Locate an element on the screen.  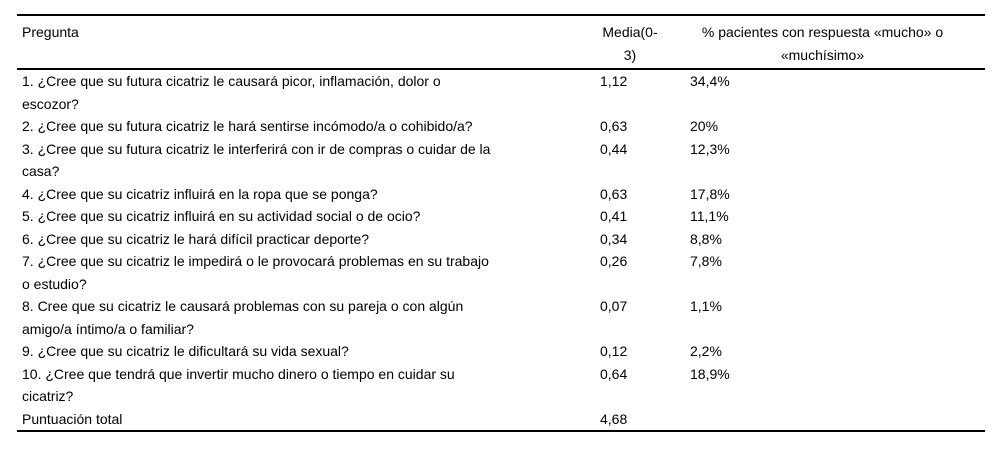
media-value-cell: 4,68 is located at coordinates (614, 418).